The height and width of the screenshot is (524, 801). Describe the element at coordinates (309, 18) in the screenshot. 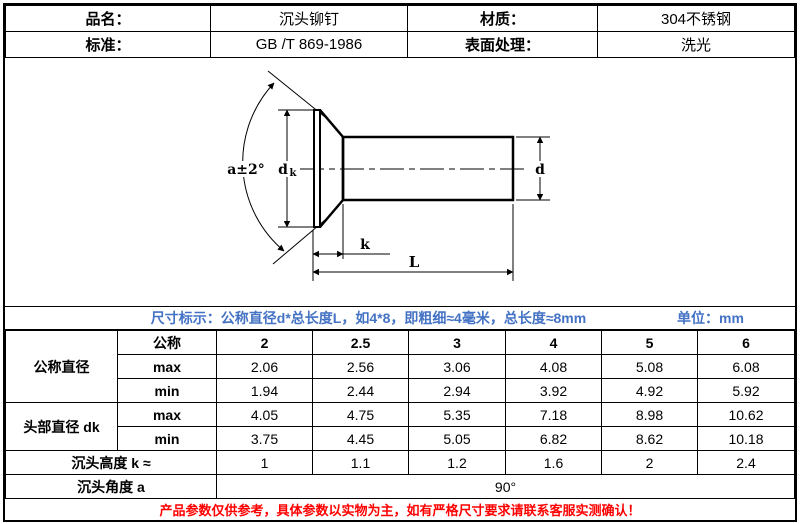

I see `product-name-value: 沉头铆钉` at that location.